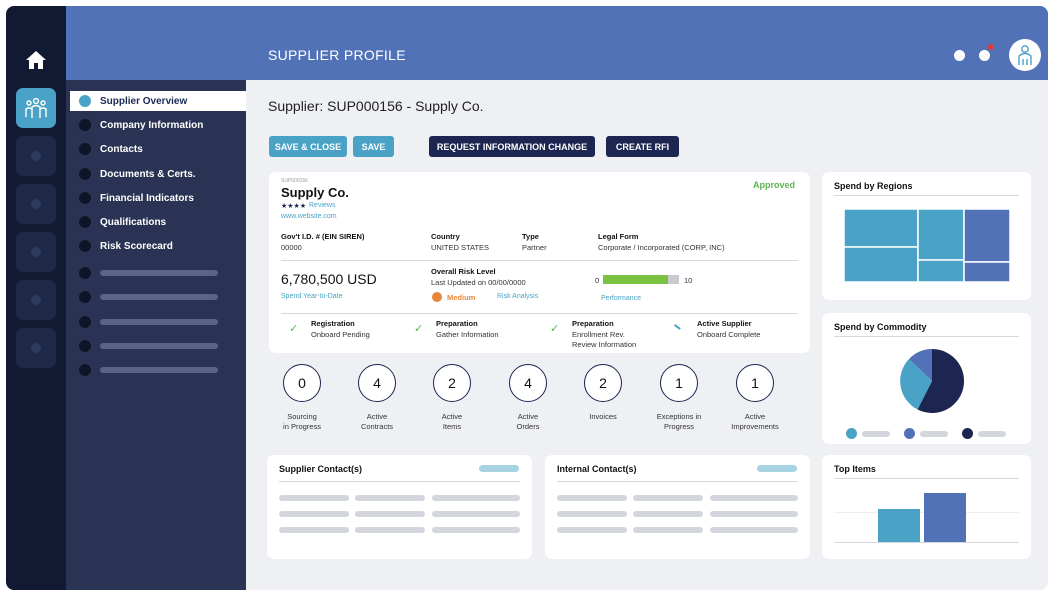 Image resolution: width=1054 pixels, height=612 pixels. What do you see at coordinates (593, 323) in the screenshot?
I see `step-enrollment-title: Preparation` at bounding box center [593, 323].